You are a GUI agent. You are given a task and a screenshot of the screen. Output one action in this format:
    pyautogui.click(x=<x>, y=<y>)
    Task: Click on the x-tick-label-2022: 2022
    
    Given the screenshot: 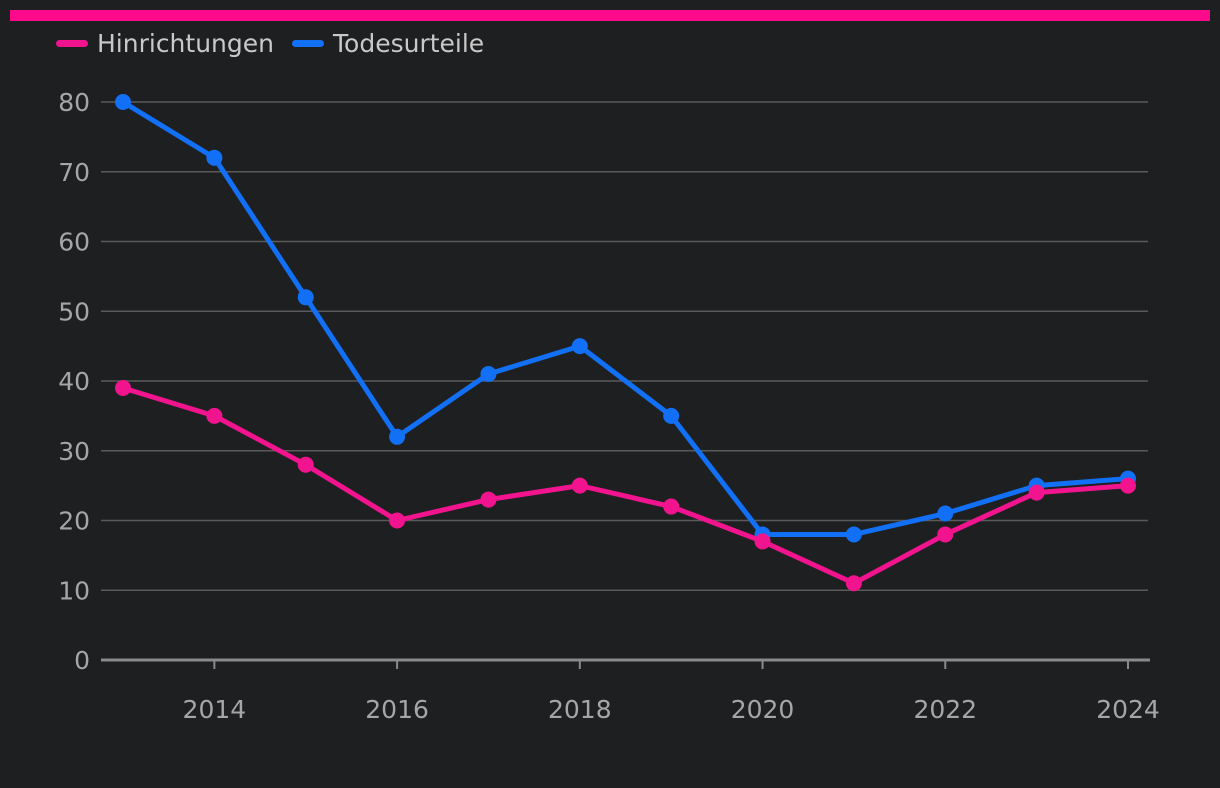 What is the action you would take?
    pyautogui.click(x=945, y=709)
    